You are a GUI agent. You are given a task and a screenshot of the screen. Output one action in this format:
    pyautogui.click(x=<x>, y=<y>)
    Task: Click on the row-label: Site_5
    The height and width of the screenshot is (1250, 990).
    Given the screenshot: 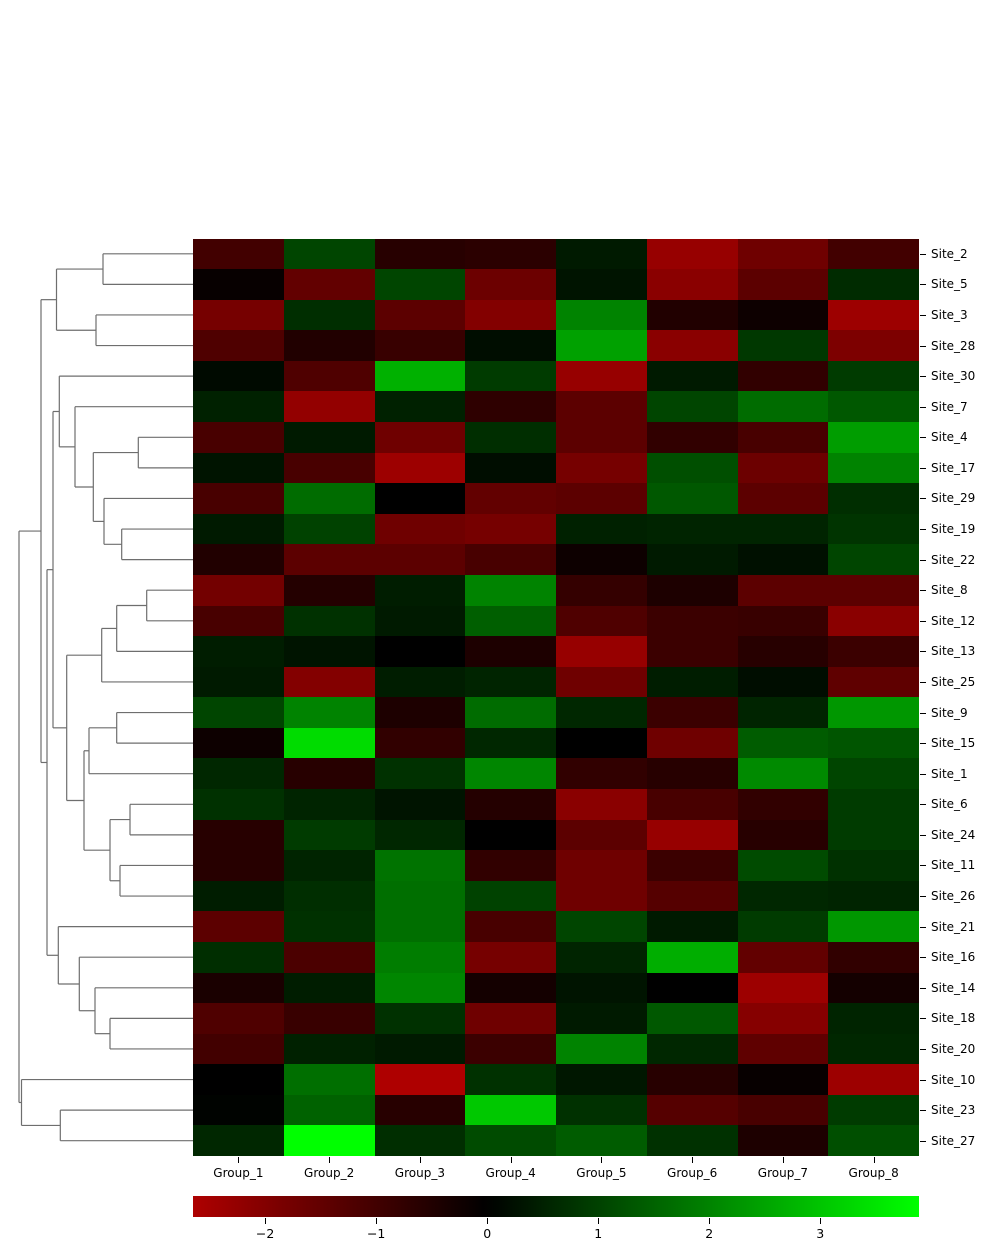 What is the action you would take?
    pyautogui.click(x=949, y=284)
    